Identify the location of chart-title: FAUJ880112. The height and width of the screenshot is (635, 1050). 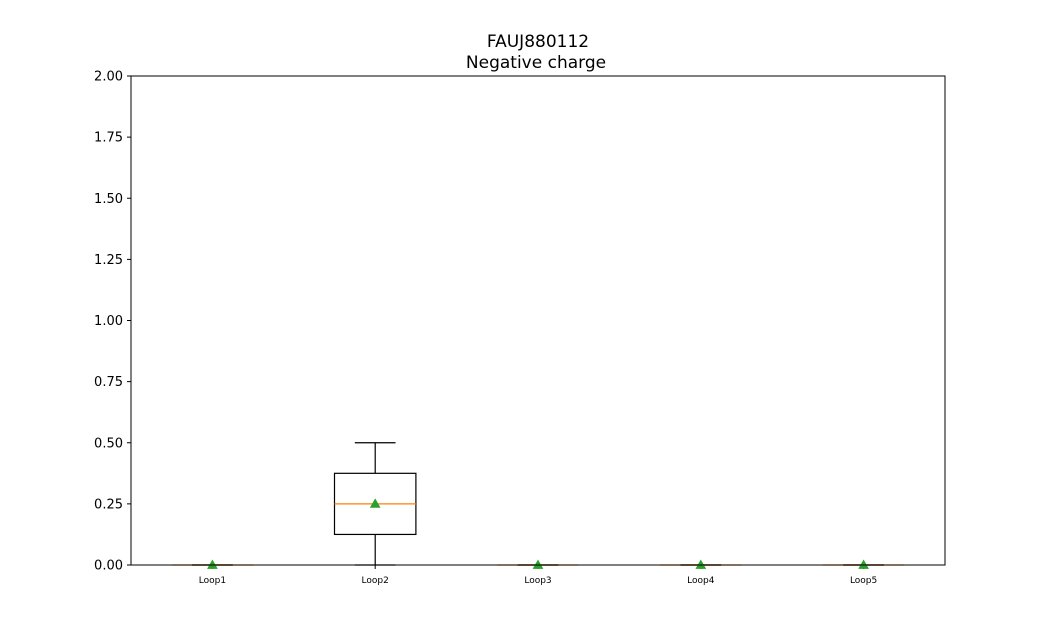
(538, 42).